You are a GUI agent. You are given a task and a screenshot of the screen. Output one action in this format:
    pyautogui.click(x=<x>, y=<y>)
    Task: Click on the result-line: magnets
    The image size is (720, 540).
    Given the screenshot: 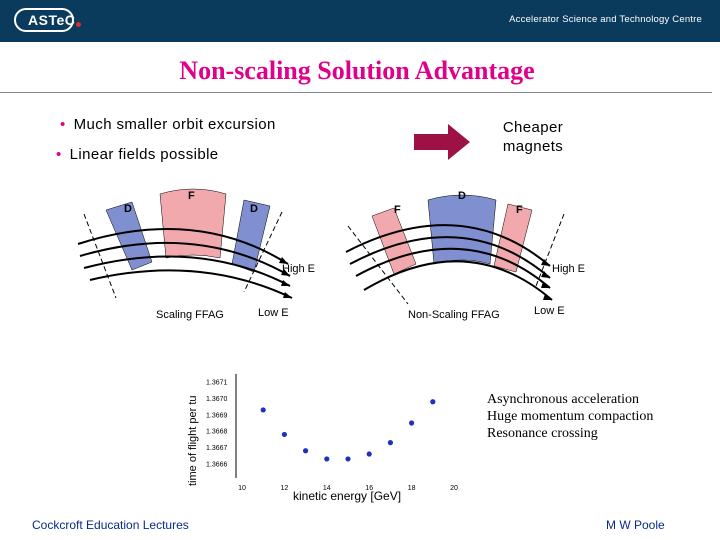 What is the action you would take?
    pyautogui.click(x=533, y=146)
    